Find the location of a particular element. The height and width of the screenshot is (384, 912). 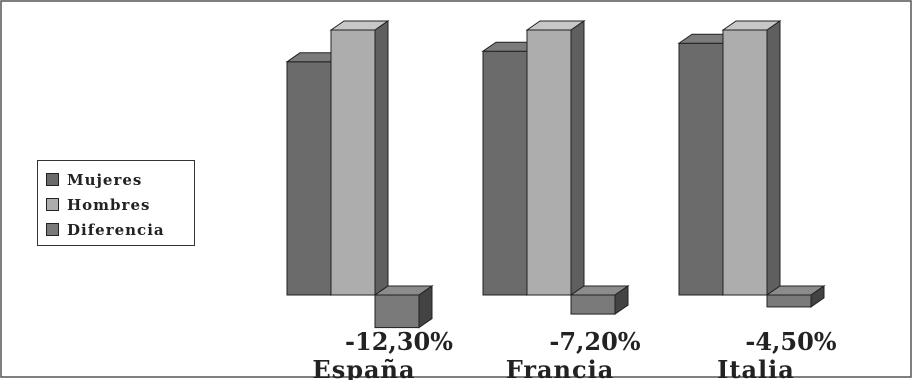

category-label-3: Italia is located at coordinates (756, 367).